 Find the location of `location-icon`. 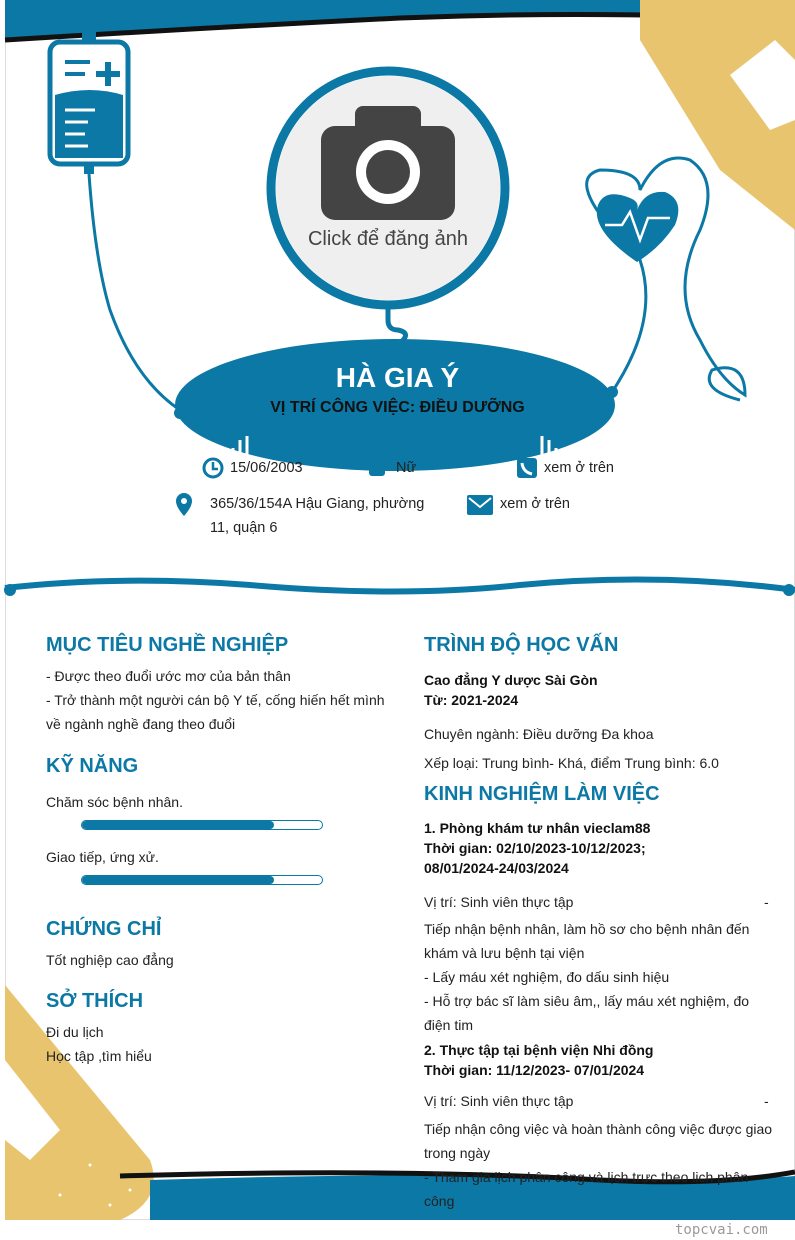

location-icon is located at coordinates (184, 504).